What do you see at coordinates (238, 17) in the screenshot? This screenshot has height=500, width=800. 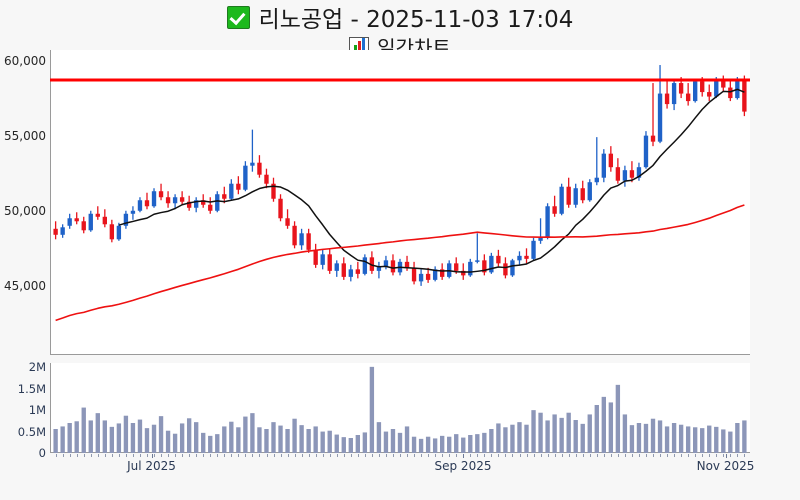 I see `green-check-icon` at bounding box center [238, 17].